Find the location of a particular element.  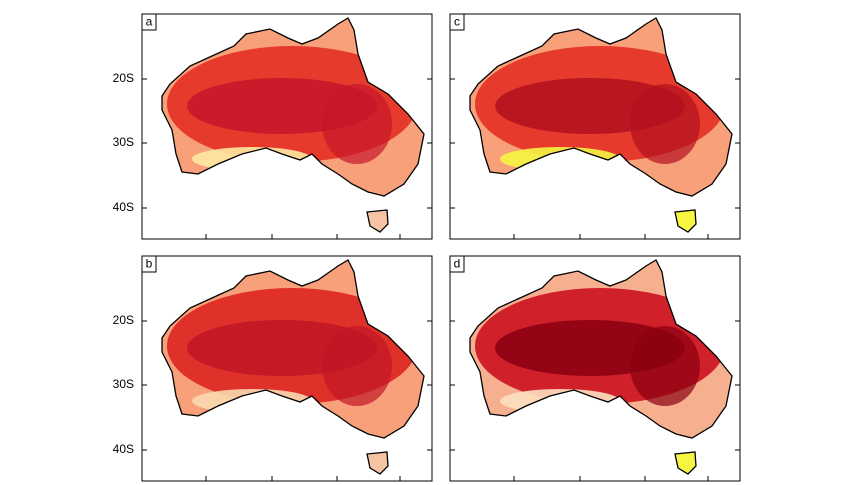

panel-label: c is located at coordinates (457, 22).